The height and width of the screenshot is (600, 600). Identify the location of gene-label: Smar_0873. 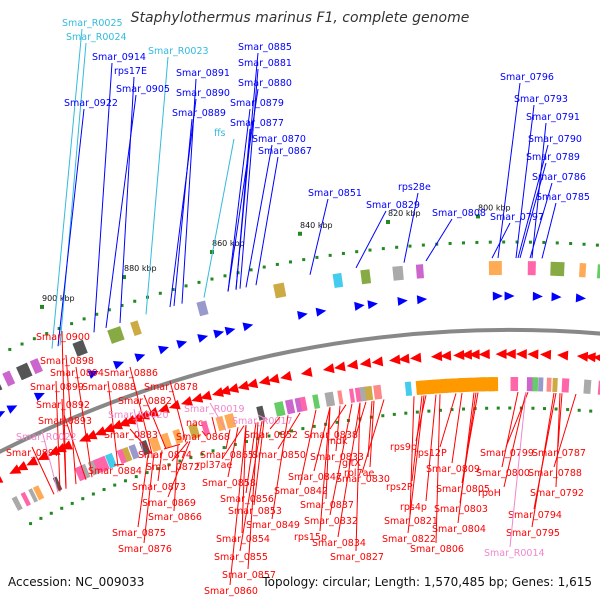
(159, 487).